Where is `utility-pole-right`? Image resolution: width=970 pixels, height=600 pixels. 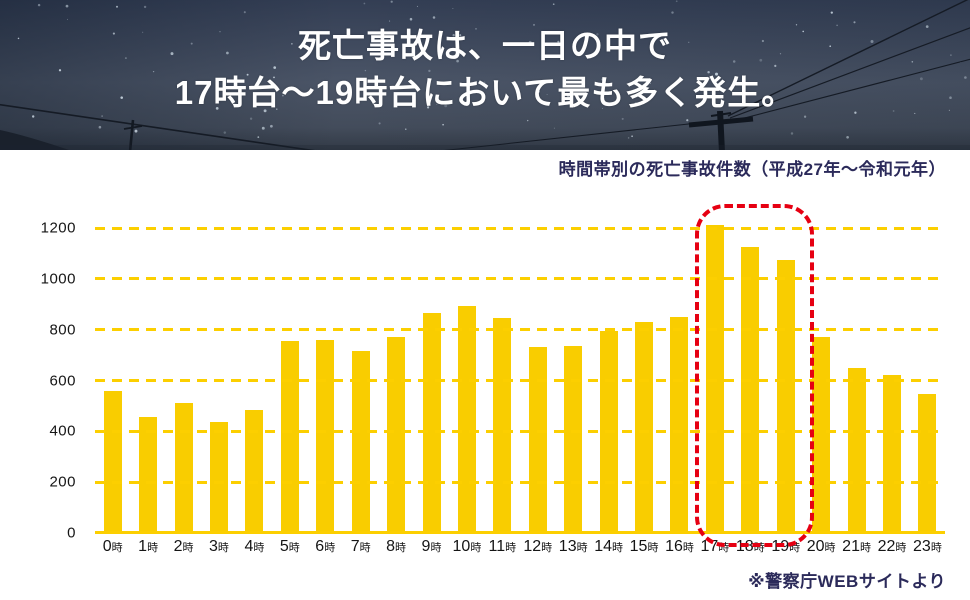 utility-pole-right is located at coordinates (721, 130).